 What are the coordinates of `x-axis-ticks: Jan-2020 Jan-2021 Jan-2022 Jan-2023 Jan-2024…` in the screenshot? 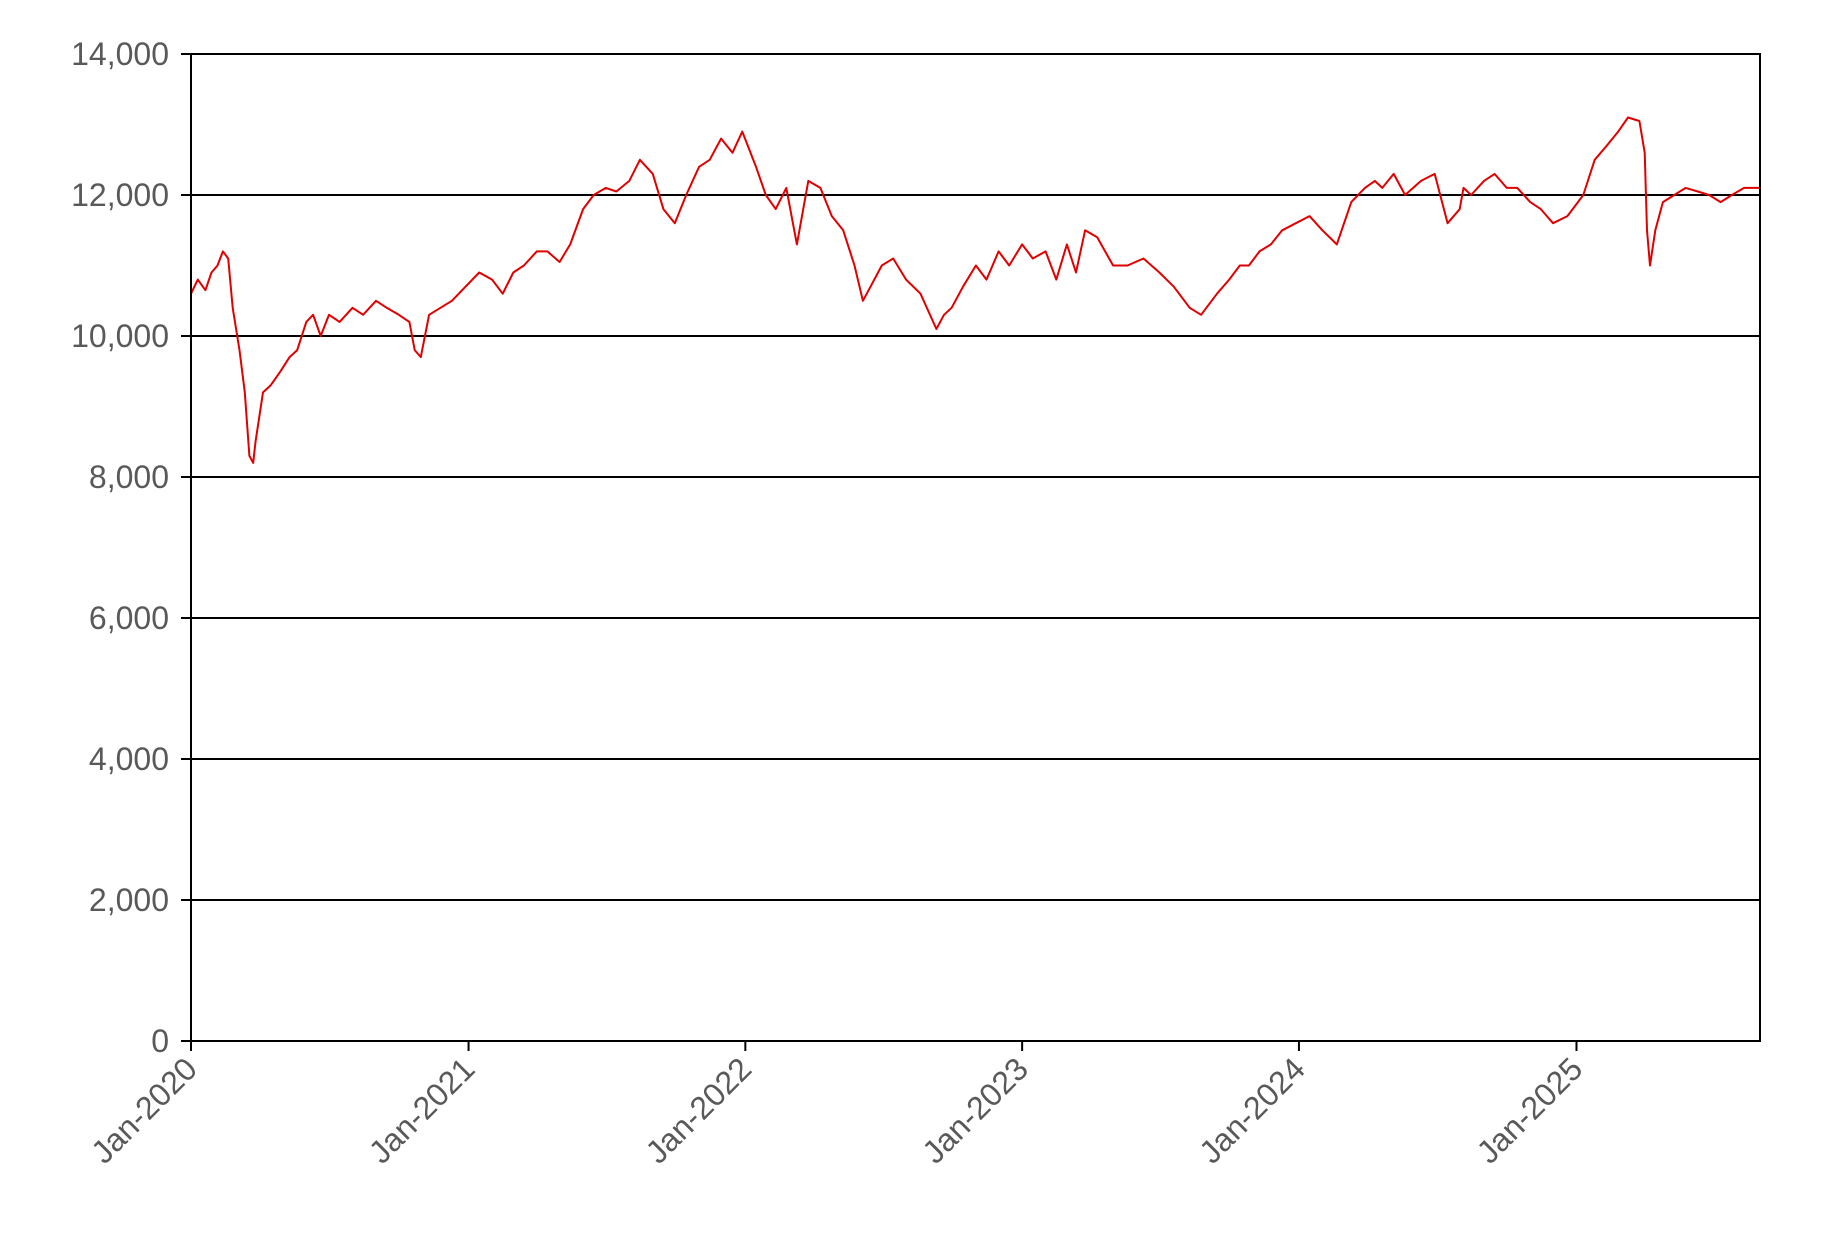 It's located at (836, 1105).